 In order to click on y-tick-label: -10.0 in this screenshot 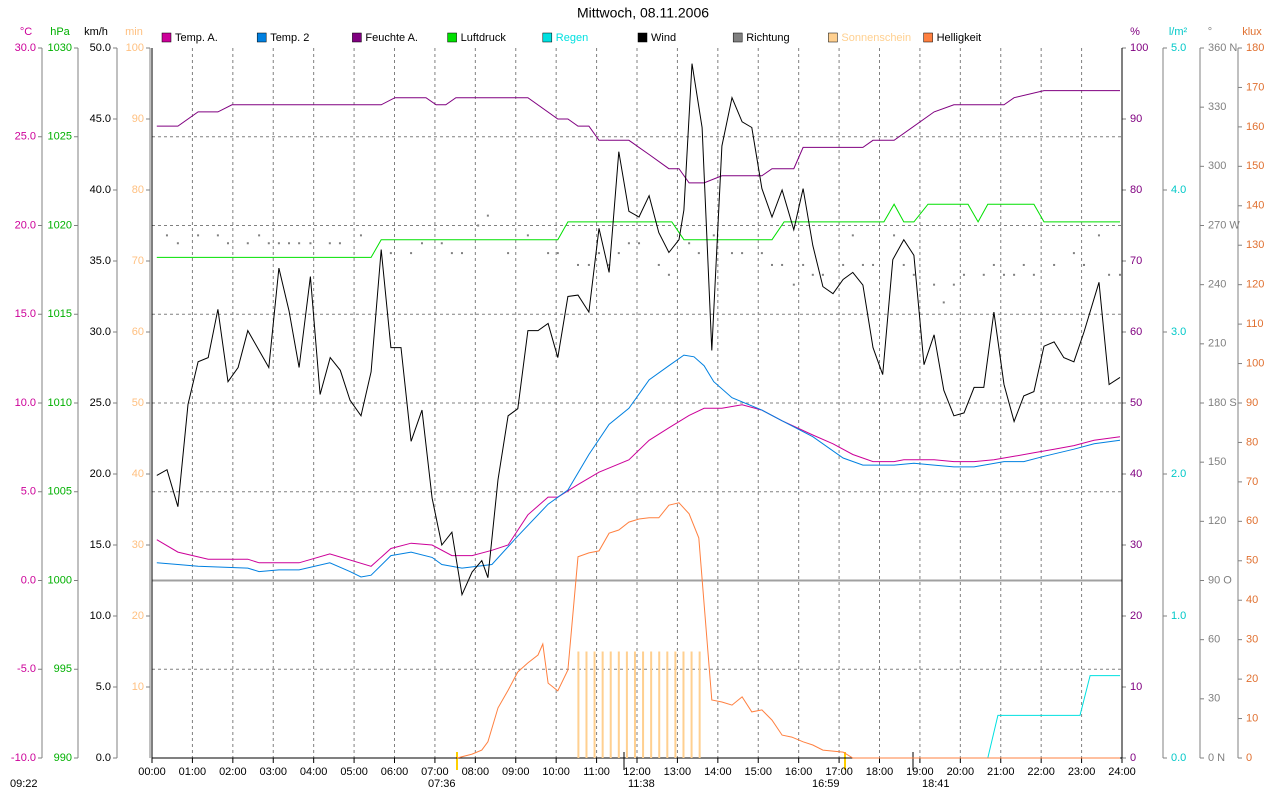, I will do `click(23, 758)`.